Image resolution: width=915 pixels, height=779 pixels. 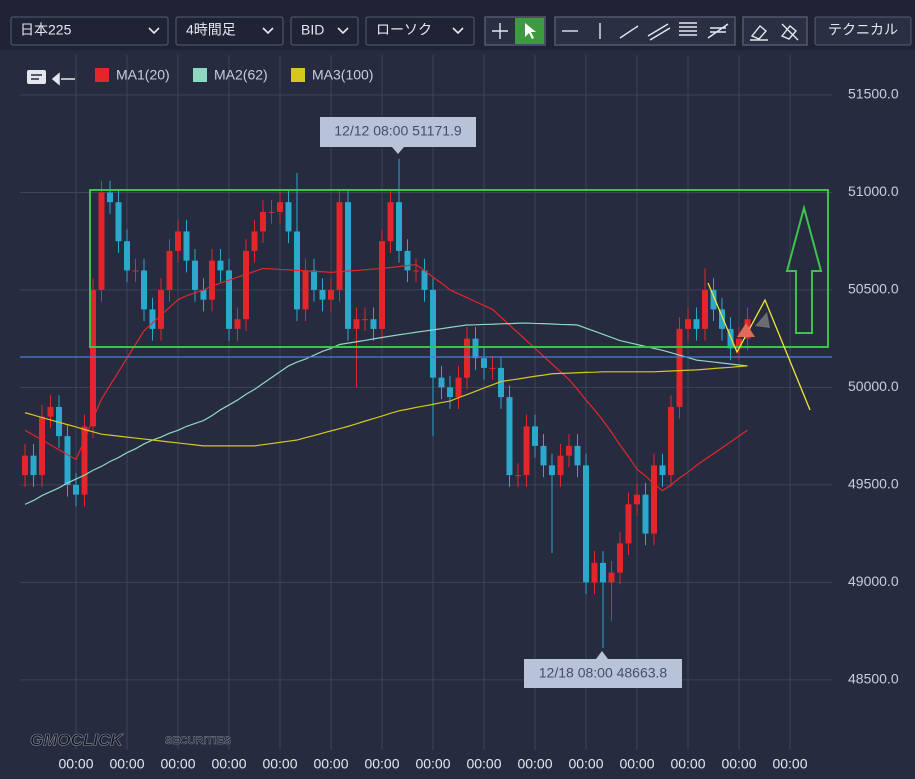 I want to click on fib-expansion-tool, so click(x=718, y=31).